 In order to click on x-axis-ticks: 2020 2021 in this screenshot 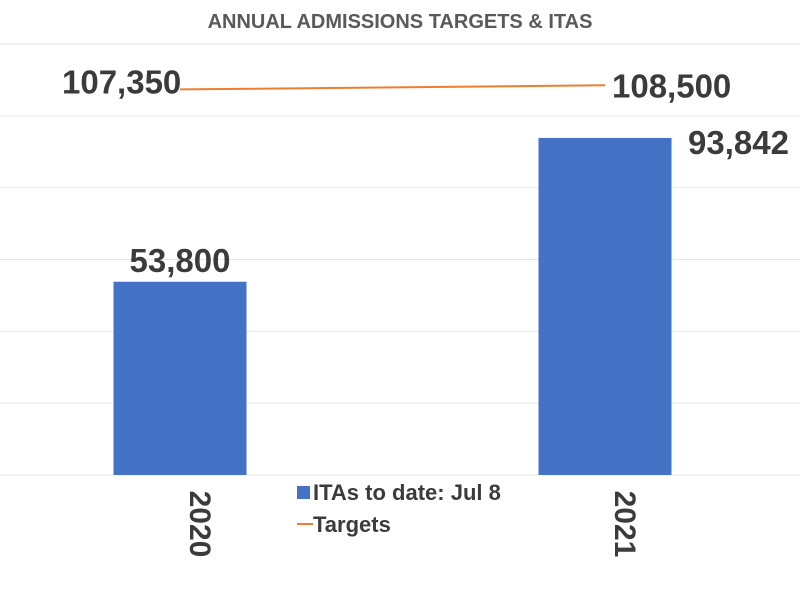, I will do `click(412, 524)`.